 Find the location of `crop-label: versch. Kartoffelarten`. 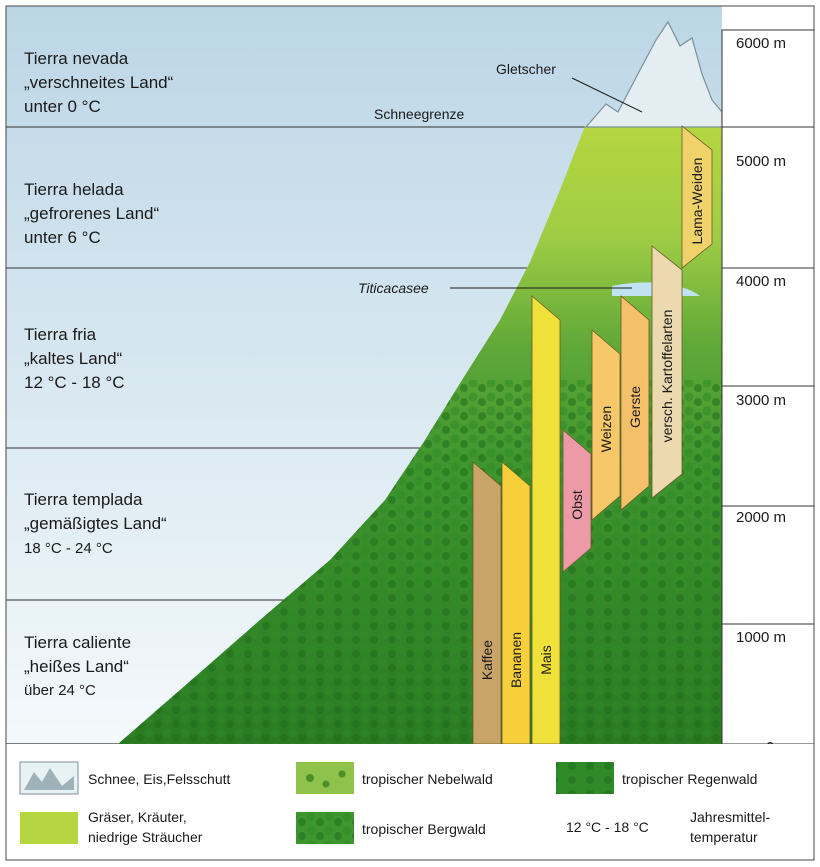

crop-label: versch. Kartoffelarten is located at coordinates (667, 376).